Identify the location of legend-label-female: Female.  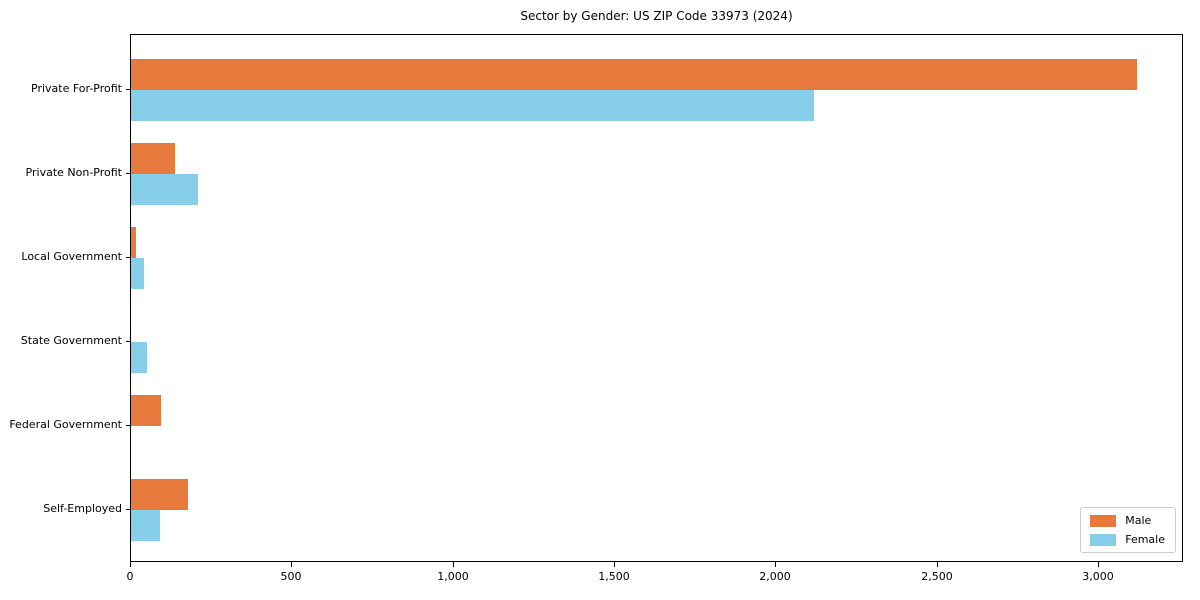
(1145, 539).